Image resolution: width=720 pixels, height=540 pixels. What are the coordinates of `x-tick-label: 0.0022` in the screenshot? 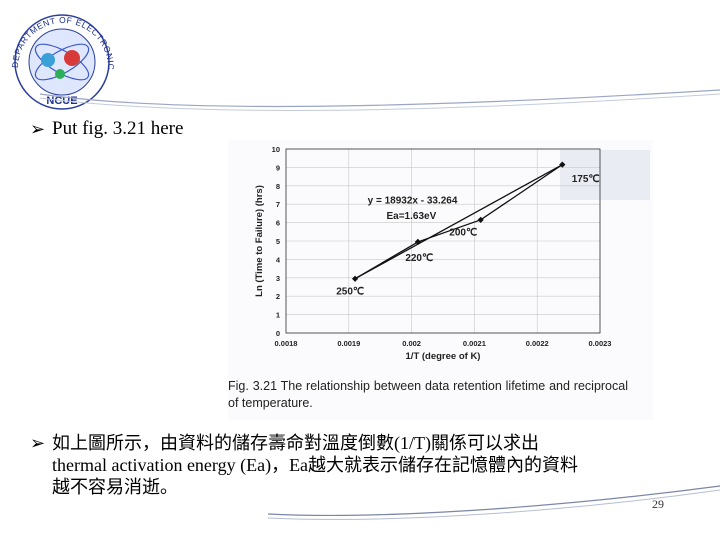 It's located at (537, 343).